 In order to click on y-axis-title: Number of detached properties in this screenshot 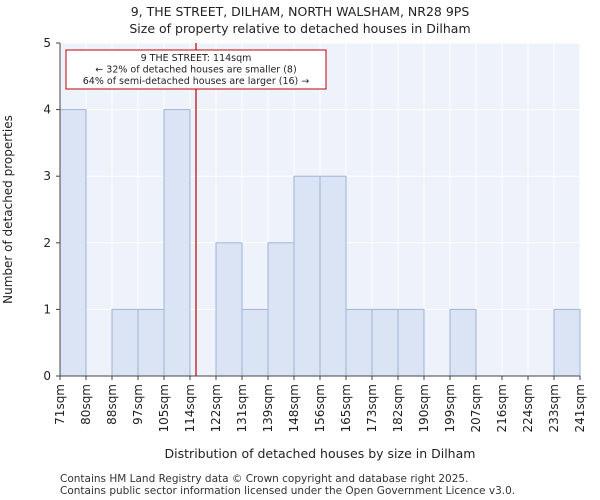, I will do `click(8, 209)`.